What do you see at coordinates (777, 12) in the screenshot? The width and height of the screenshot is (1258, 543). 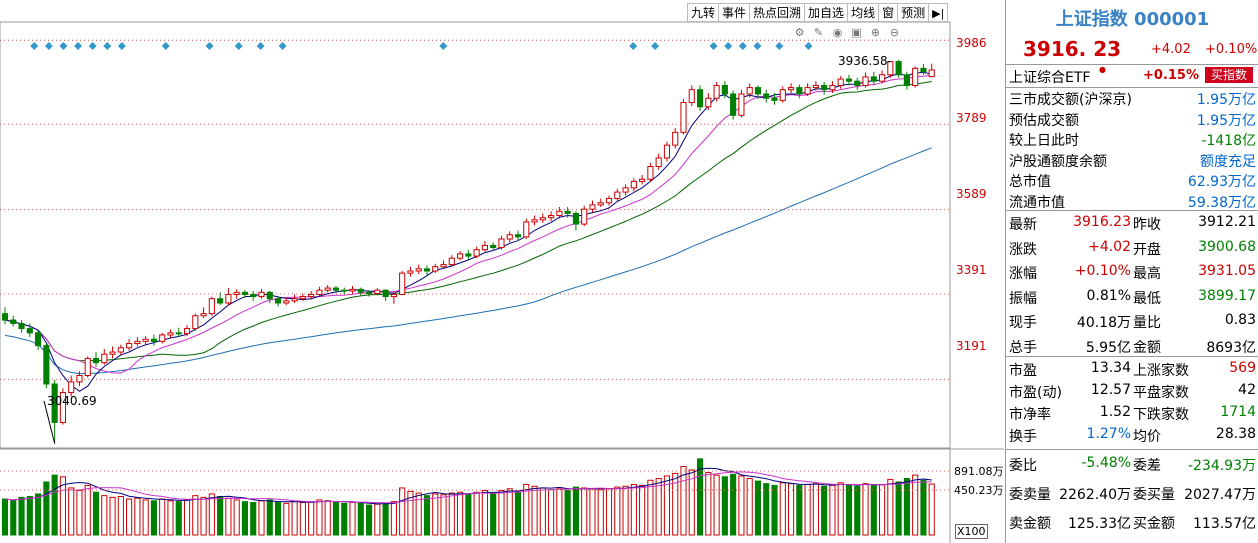 I see `hot-review-button: 热点回溯` at bounding box center [777, 12].